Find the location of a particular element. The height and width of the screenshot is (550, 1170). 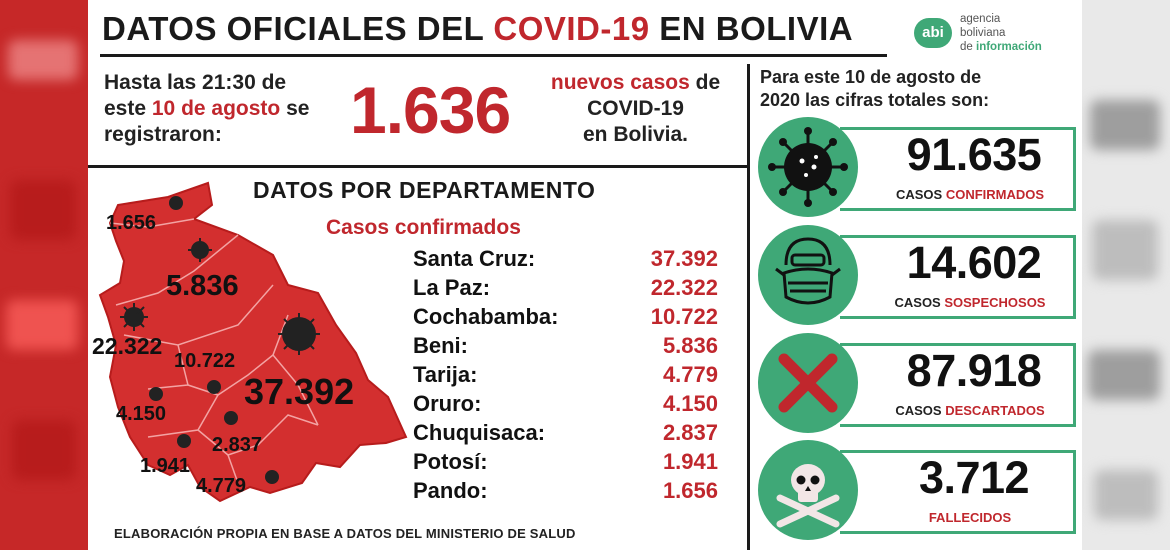

department-row: Tarija: 4.779 is located at coordinates (565, 374).